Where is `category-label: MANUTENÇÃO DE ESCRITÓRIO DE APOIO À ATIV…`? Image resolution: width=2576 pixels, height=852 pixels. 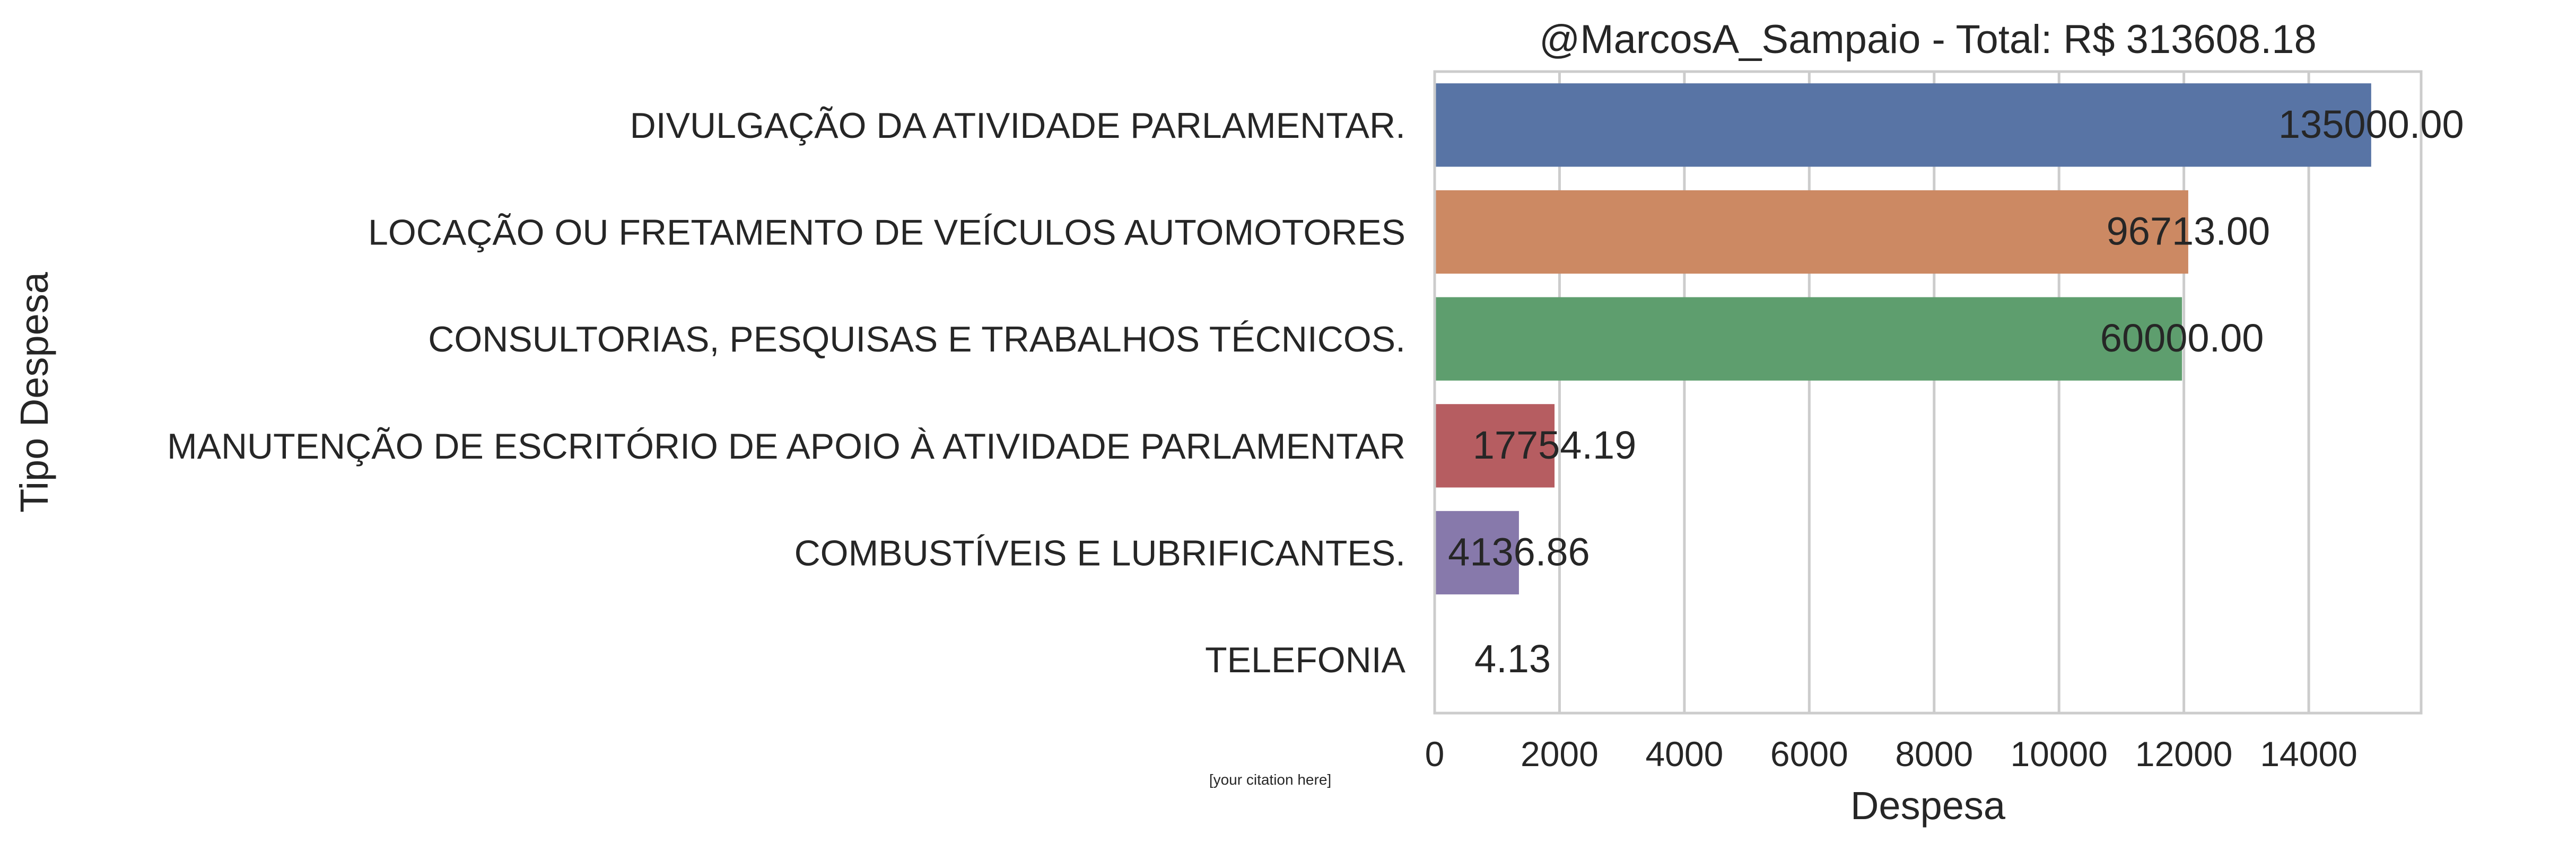 category-label: MANUTENÇÃO DE ESCRITÓRIO DE APOIO À ATIV… is located at coordinates (786, 446).